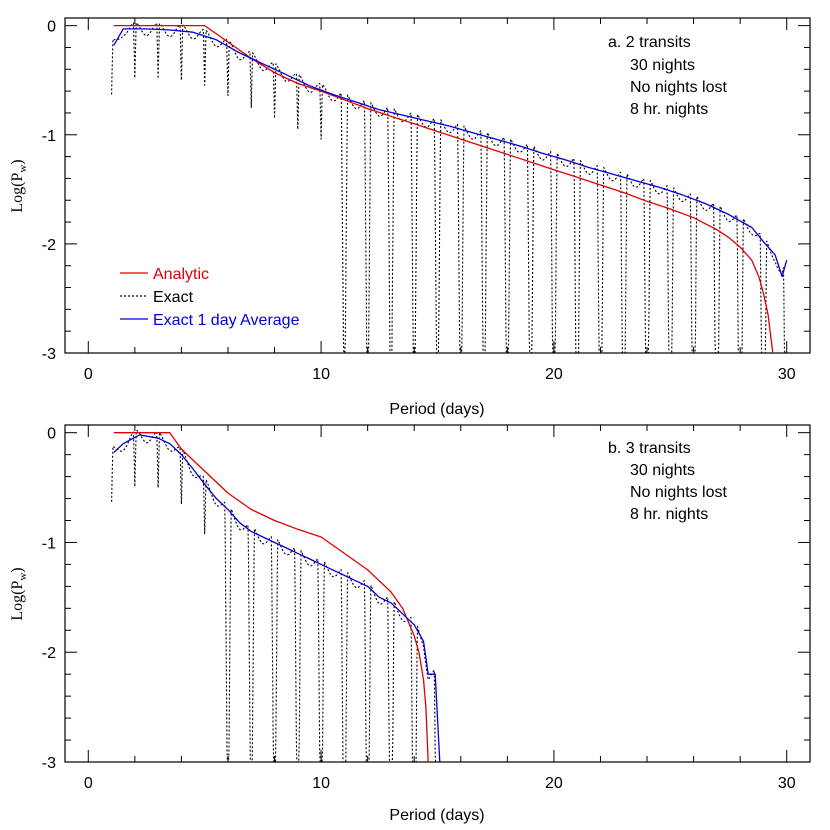 The height and width of the screenshot is (830, 830). What do you see at coordinates (649, 42) in the screenshot?
I see `panel-label: a. 2 transits` at bounding box center [649, 42].